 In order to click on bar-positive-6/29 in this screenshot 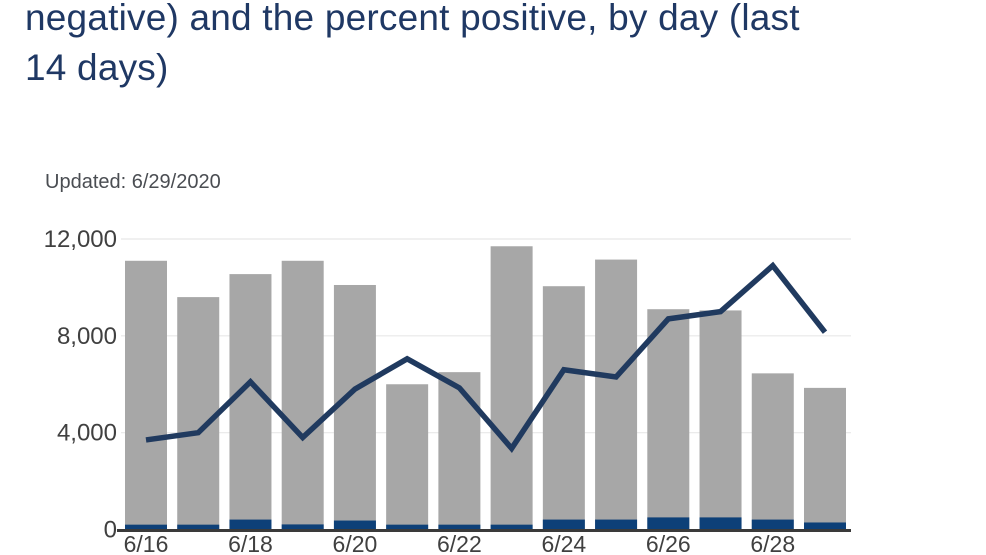, I will do `click(825, 526)`.